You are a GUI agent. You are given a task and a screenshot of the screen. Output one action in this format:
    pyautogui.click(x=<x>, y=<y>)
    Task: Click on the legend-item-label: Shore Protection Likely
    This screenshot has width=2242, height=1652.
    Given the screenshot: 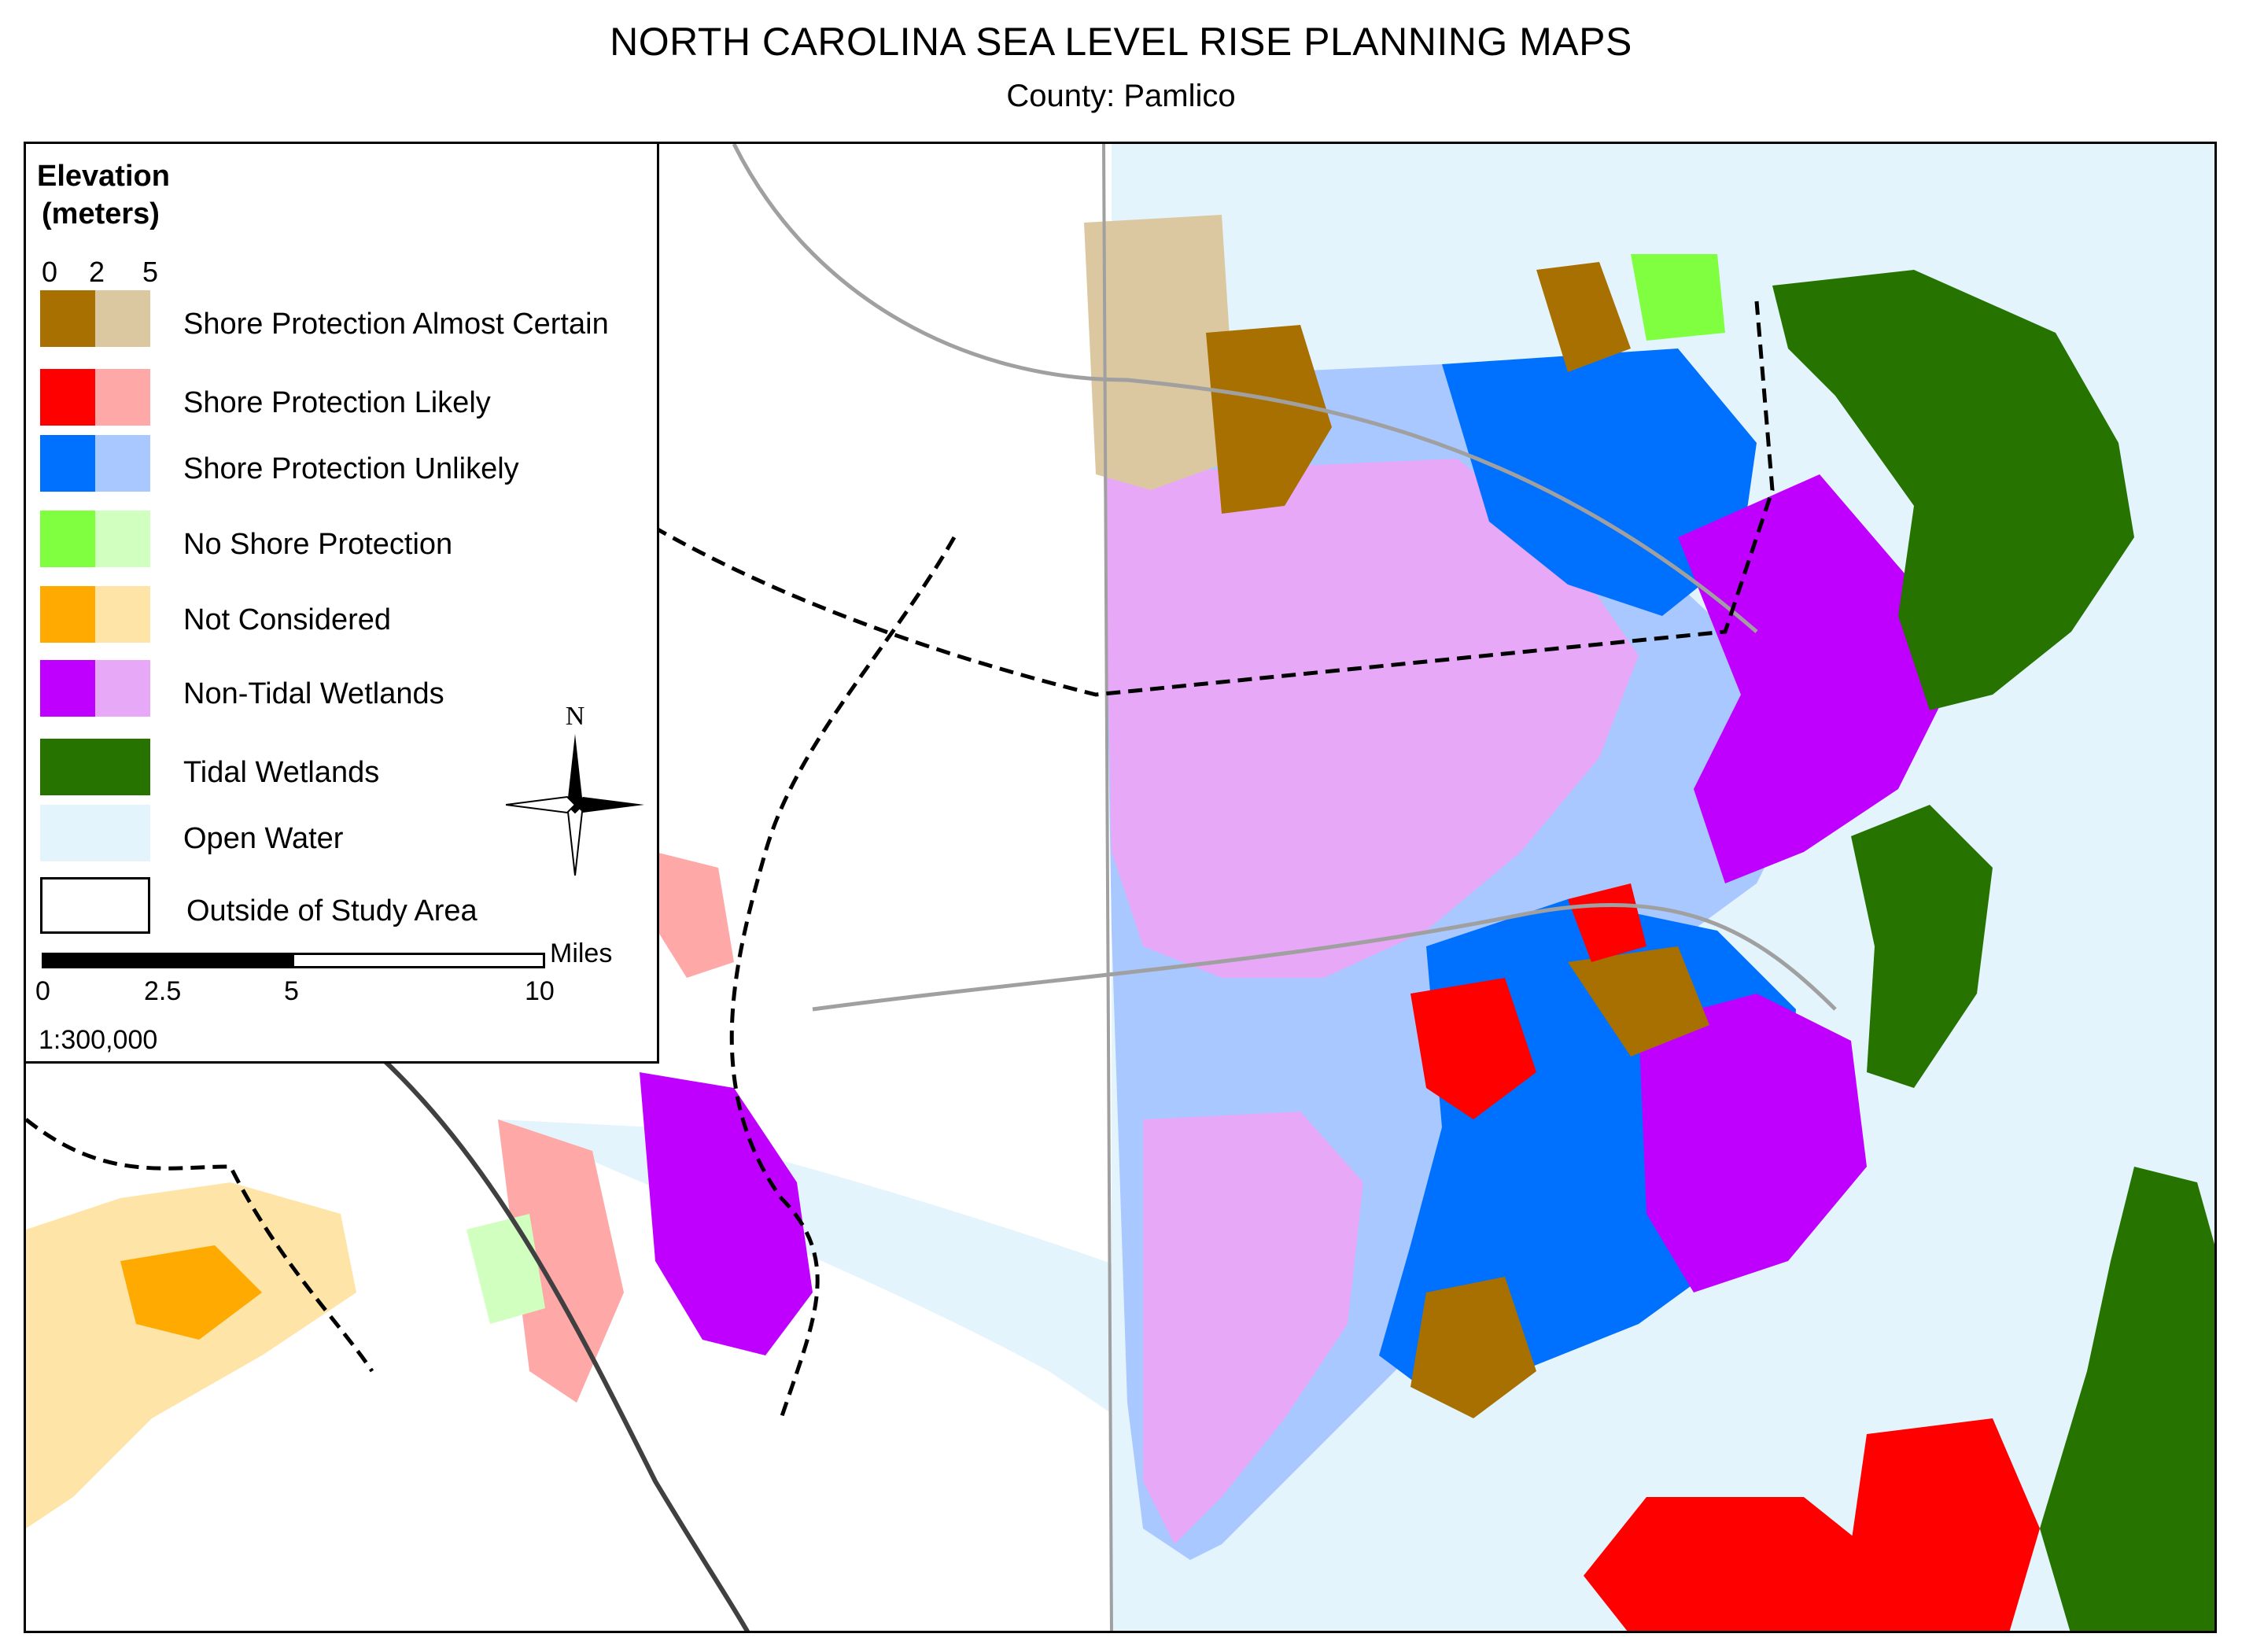 What is the action you would take?
    pyautogui.click(x=337, y=402)
    